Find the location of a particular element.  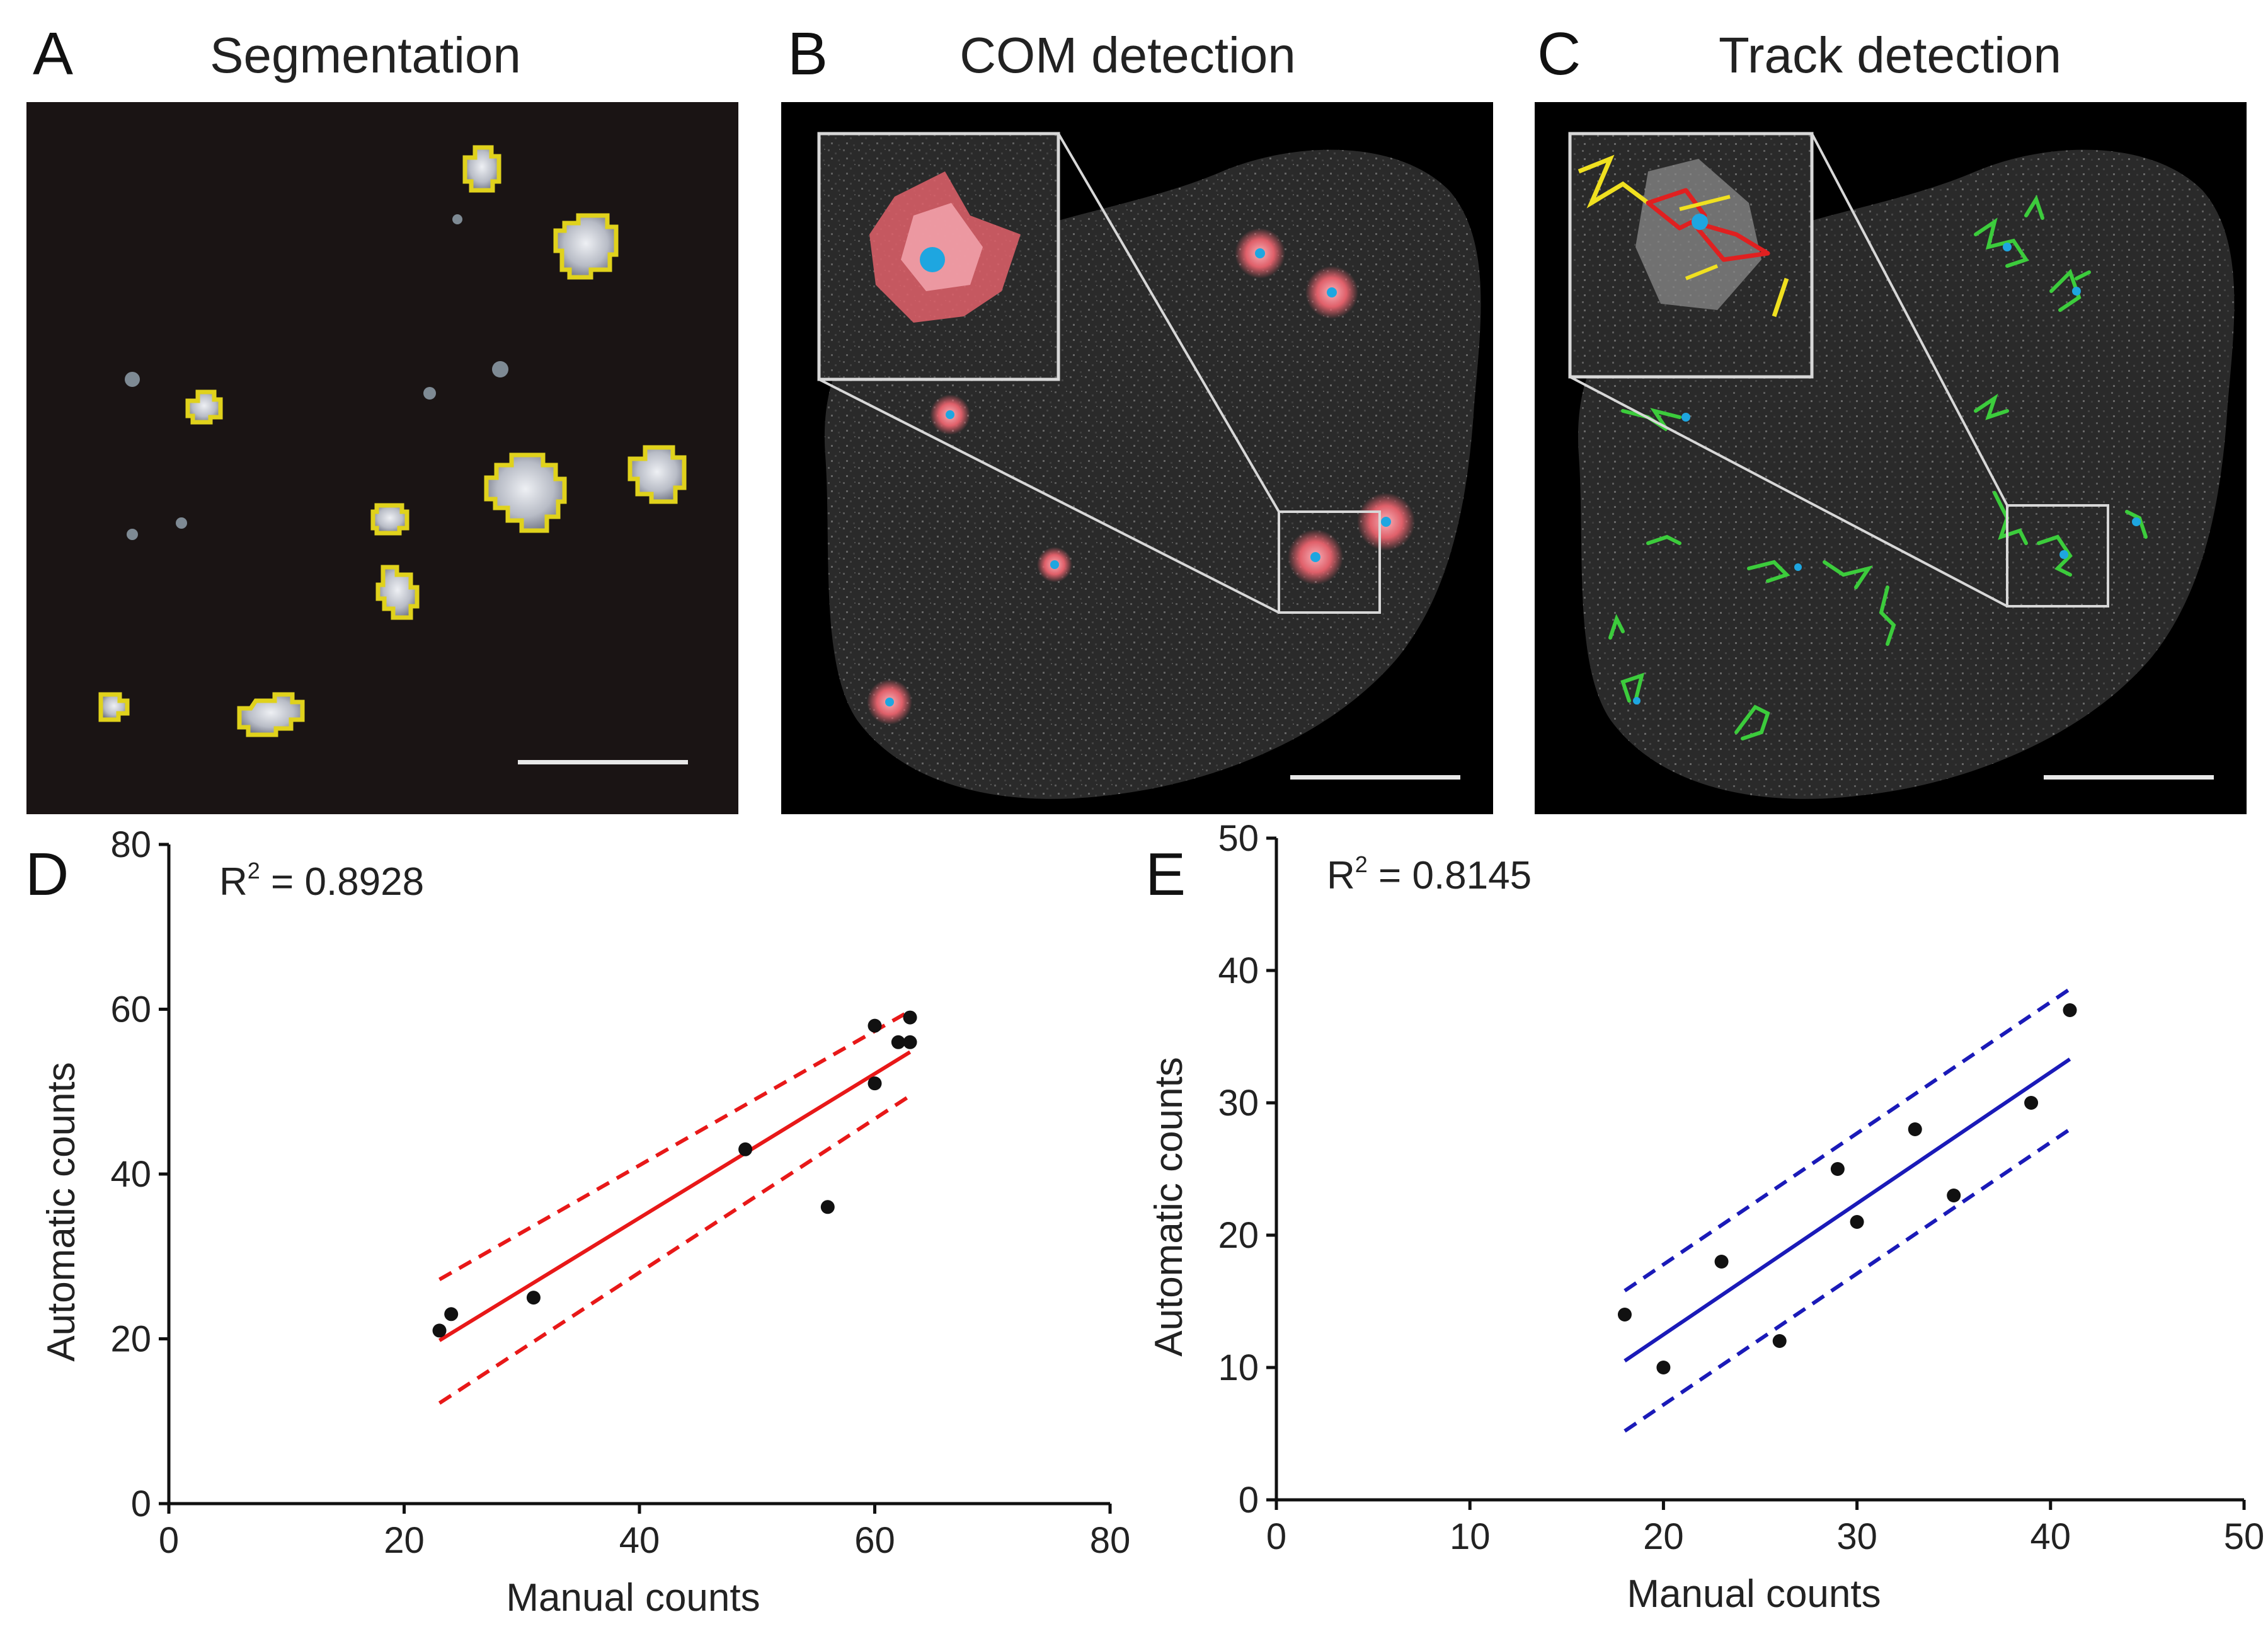

y-tick-label: 80 is located at coordinates (130, 844).